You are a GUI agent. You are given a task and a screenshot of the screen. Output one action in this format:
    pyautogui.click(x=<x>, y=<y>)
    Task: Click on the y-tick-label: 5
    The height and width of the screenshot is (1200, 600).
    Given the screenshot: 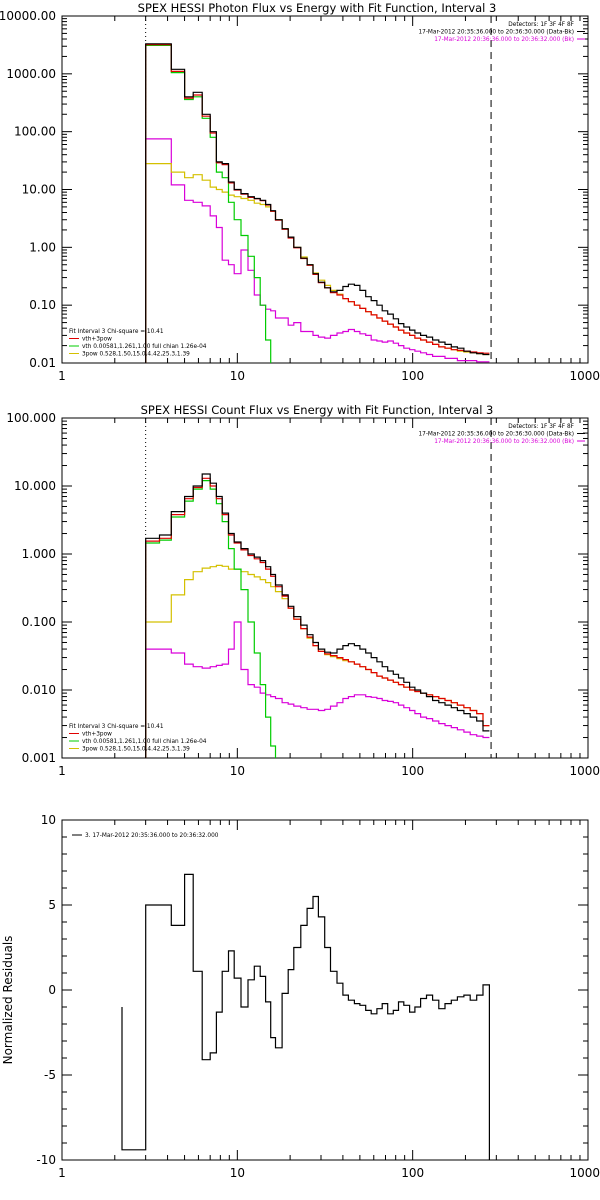 What is the action you would take?
    pyautogui.click(x=52, y=905)
    